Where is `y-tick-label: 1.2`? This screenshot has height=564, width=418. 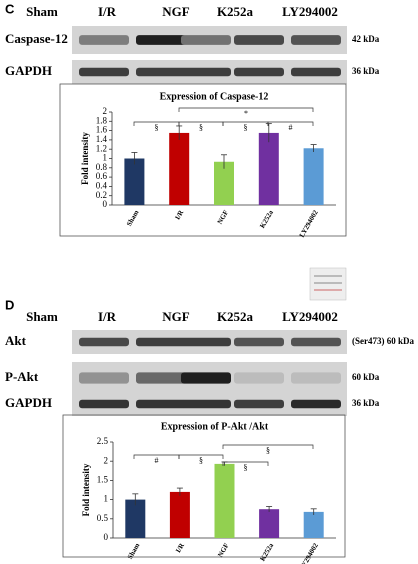
y-tick-label: 1.2 is located at coordinates (101, 148).